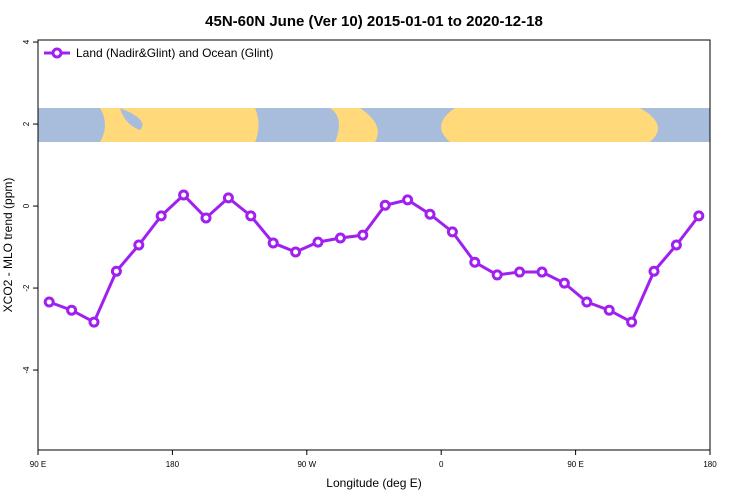  Describe the element at coordinates (174, 53) in the screenshot. I see `legend-label: Land (Nadir&Glint) and Ocean (Glint)` at that location.